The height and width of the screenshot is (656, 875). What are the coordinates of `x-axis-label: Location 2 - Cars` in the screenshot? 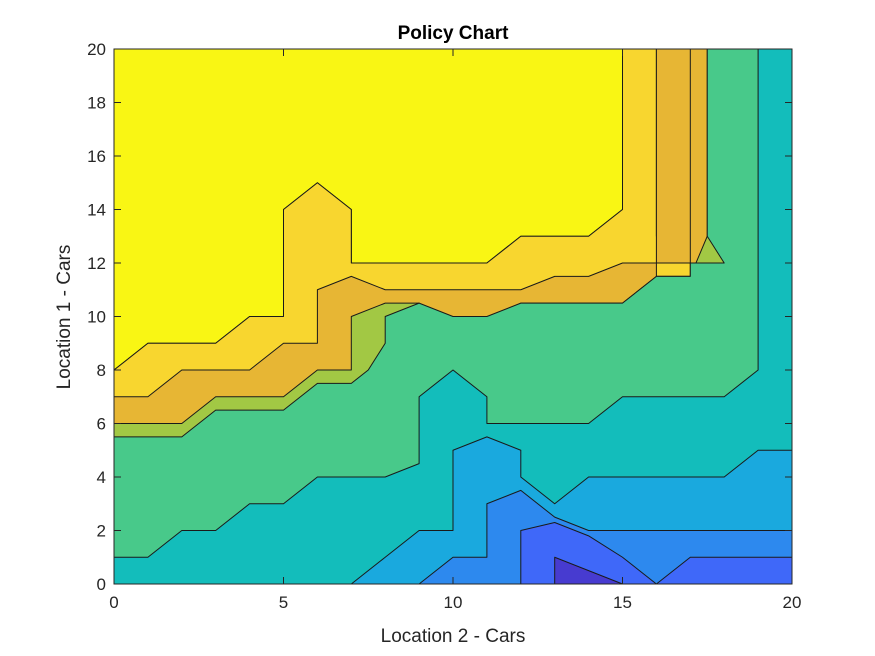 It's located at (453, 636).